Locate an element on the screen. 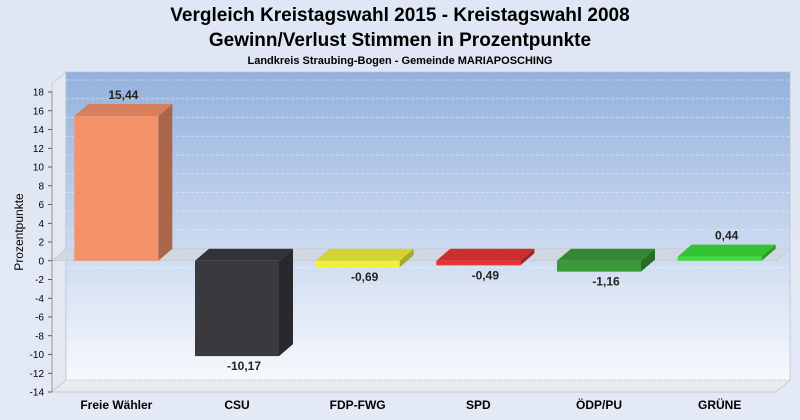 Image resolution: width=800 pixels, height=420 pixels. y-tick-label: 0 is located at coordinates (41, 261).